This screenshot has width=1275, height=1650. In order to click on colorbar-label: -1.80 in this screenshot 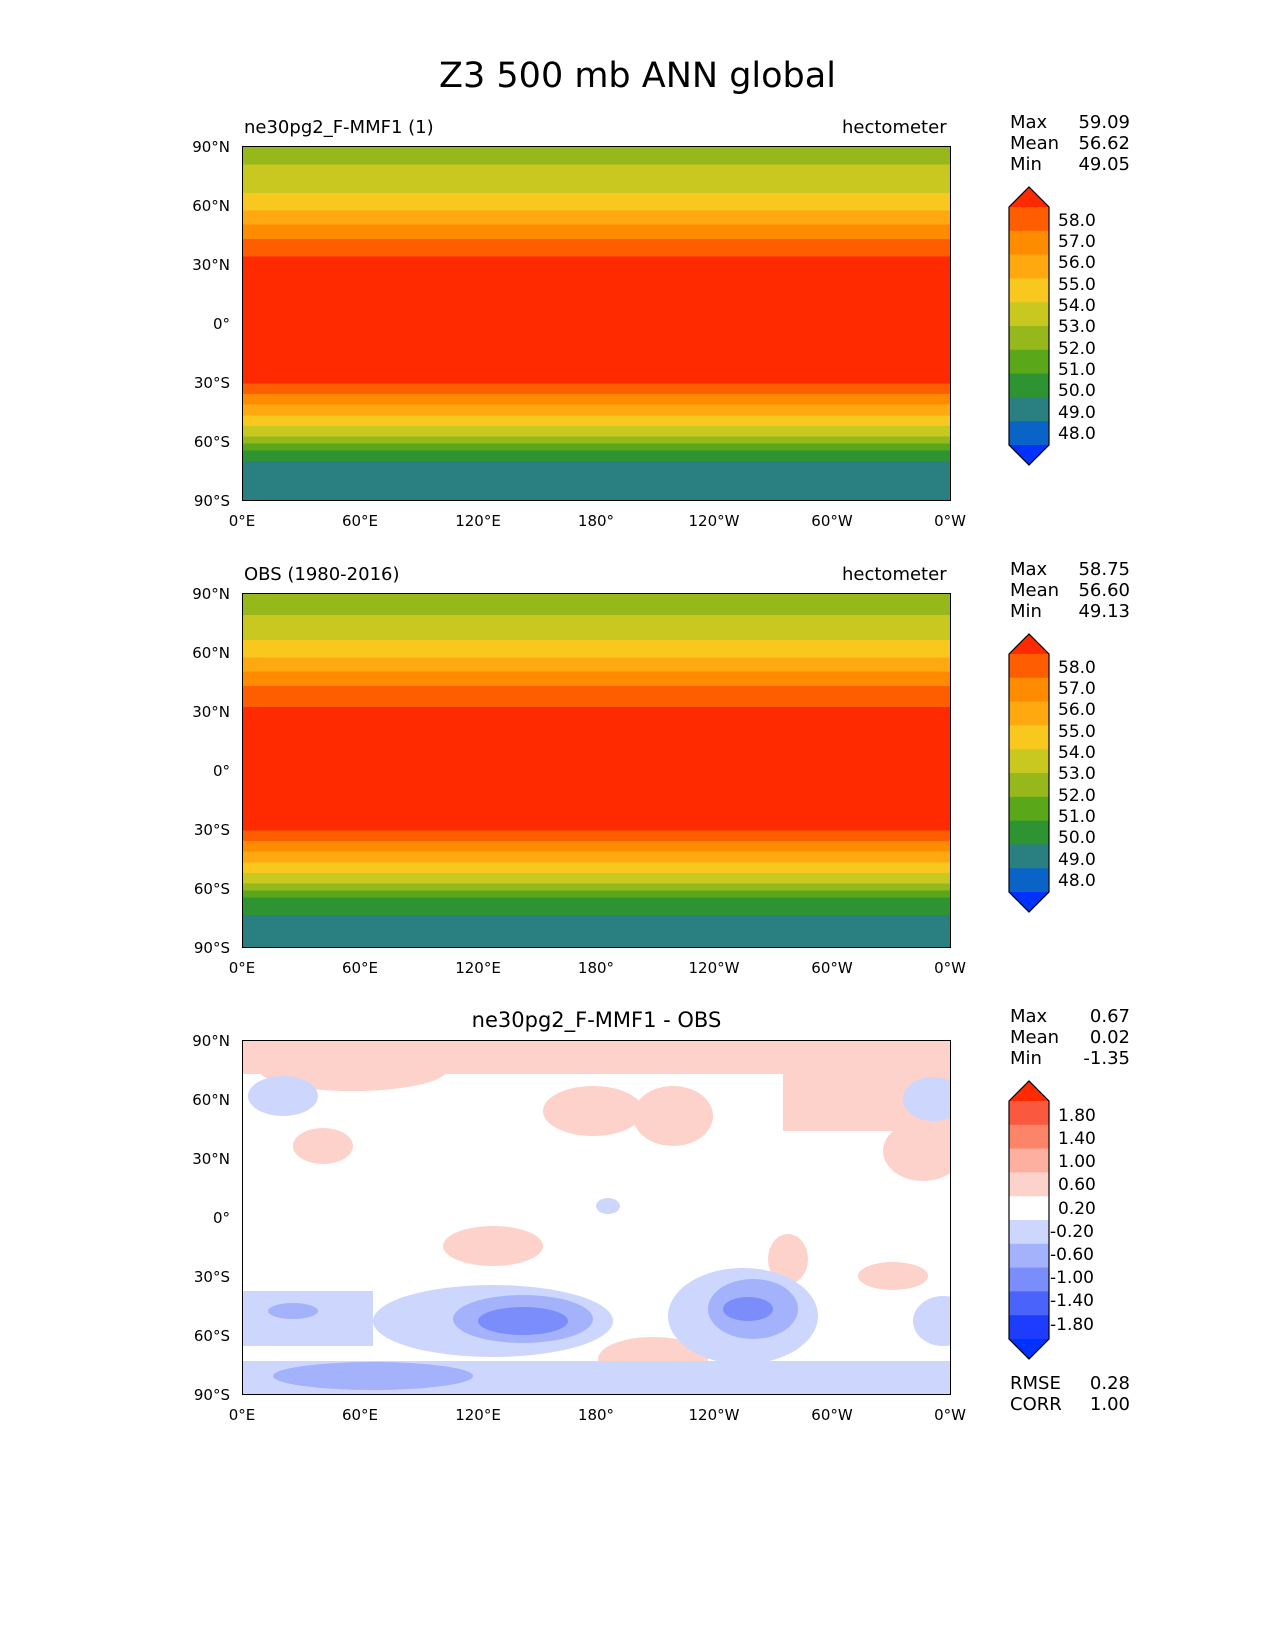, I will do `click(1072, 1325)`.